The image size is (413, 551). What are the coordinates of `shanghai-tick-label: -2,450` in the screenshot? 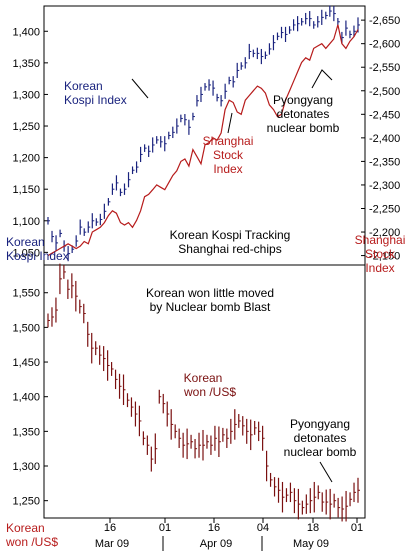 It's located at (384, 115).